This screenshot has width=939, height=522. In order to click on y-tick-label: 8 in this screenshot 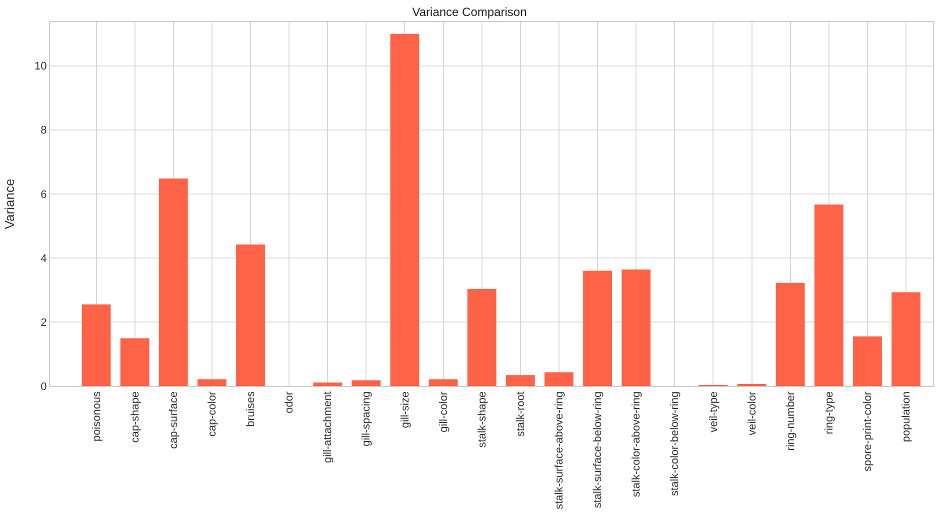, I will do `click(43, 130)`.